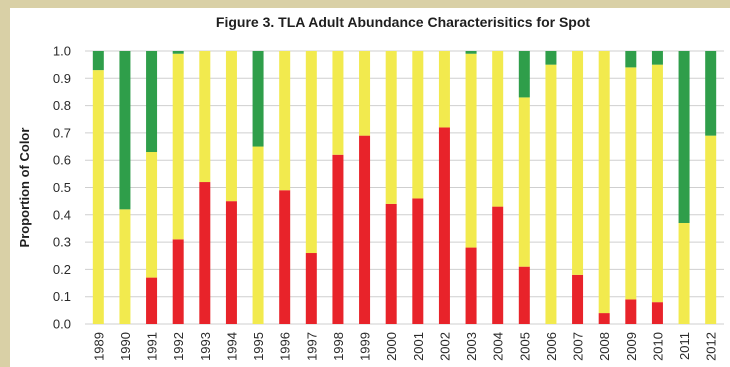  Describe the element at coordinates (62, 242) in the screenshot. I see `y-tick-label: 0.3` at that location.